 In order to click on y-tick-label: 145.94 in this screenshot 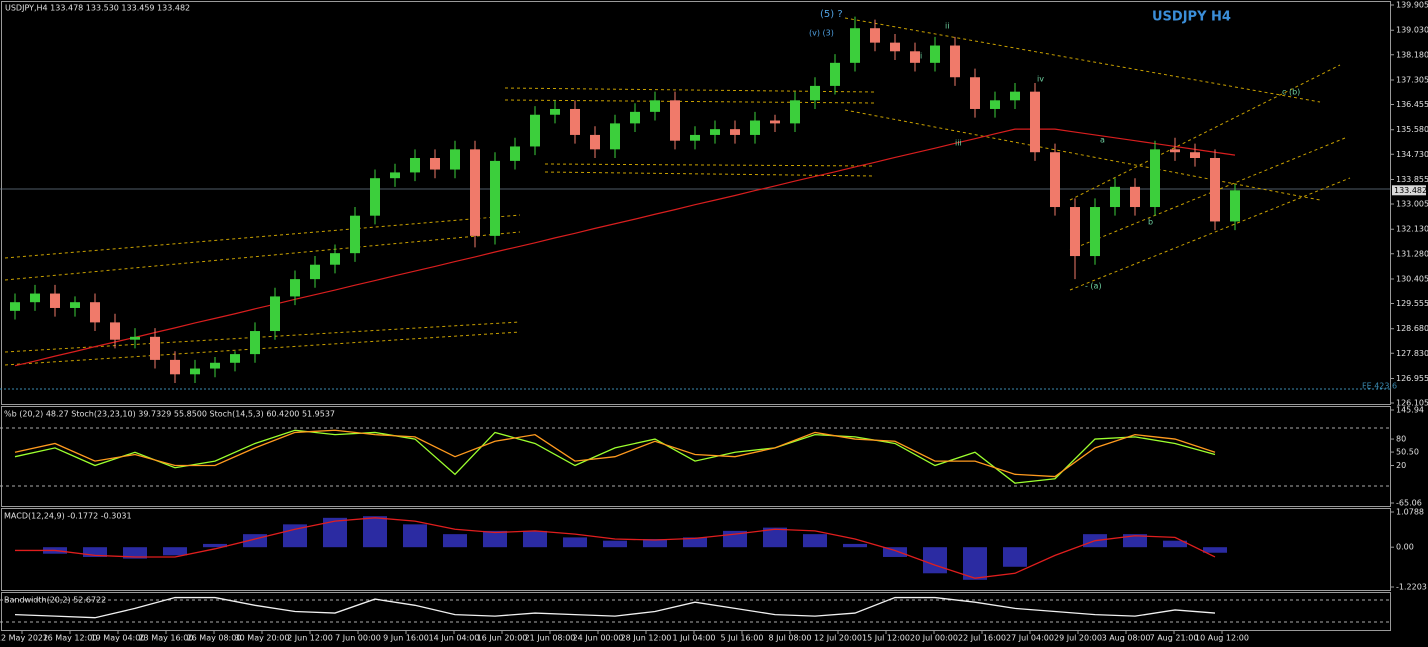, I will do `click(1410, 410)`.